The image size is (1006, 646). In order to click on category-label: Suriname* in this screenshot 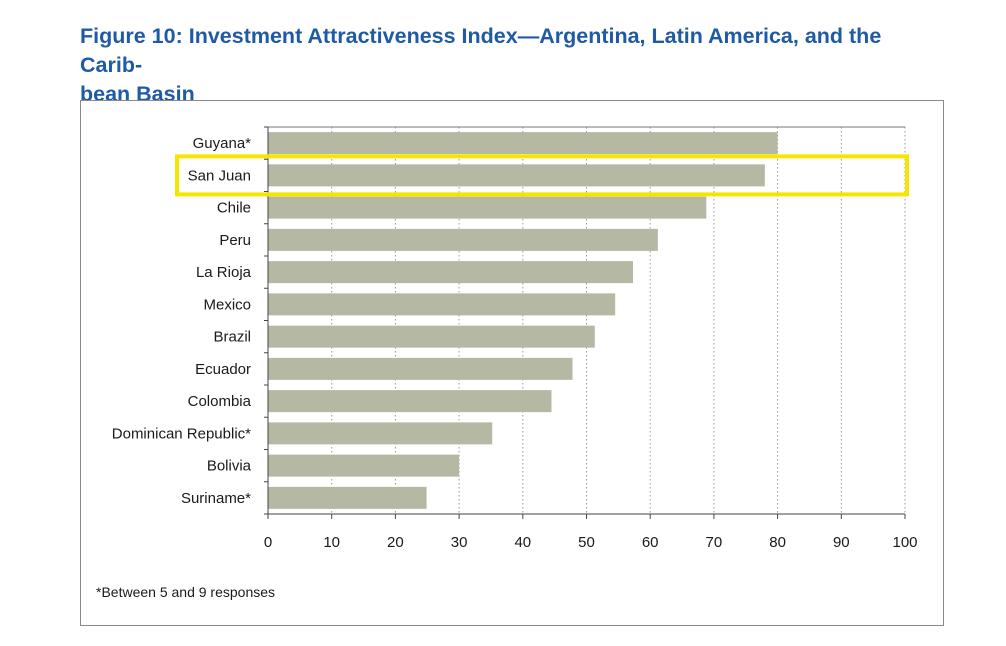, I will do `click(216, 498)`.